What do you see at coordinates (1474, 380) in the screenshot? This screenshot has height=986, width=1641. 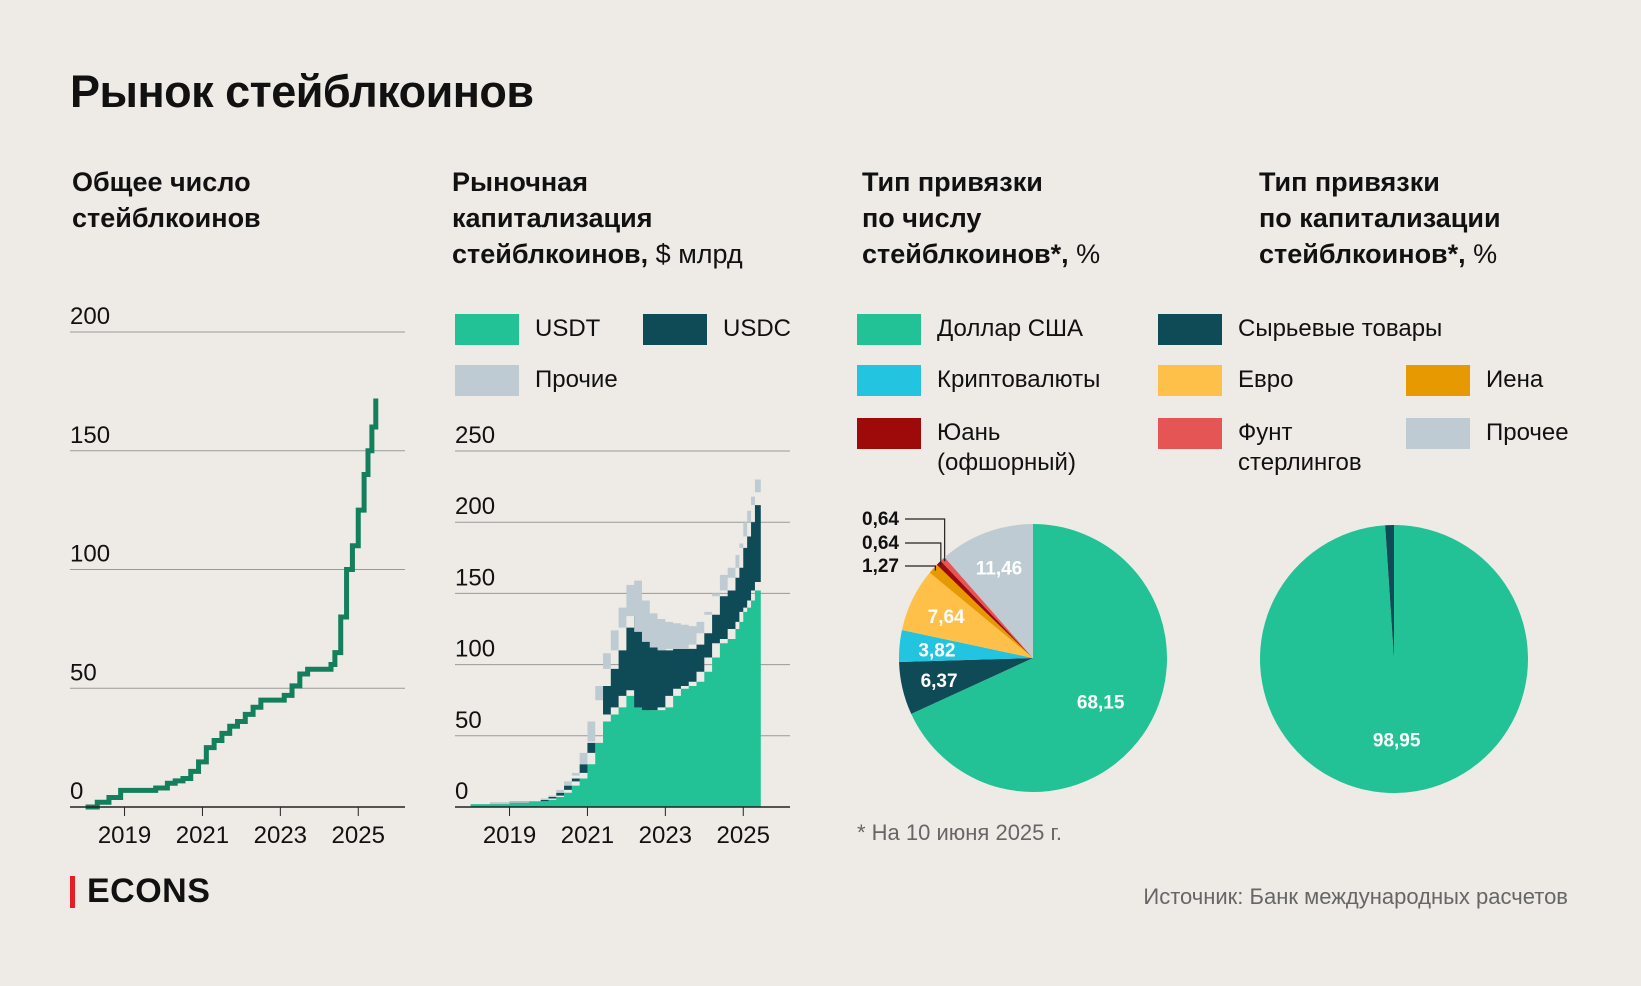 I see `legend-yen: Иена` at bounding box center [1474, 380].